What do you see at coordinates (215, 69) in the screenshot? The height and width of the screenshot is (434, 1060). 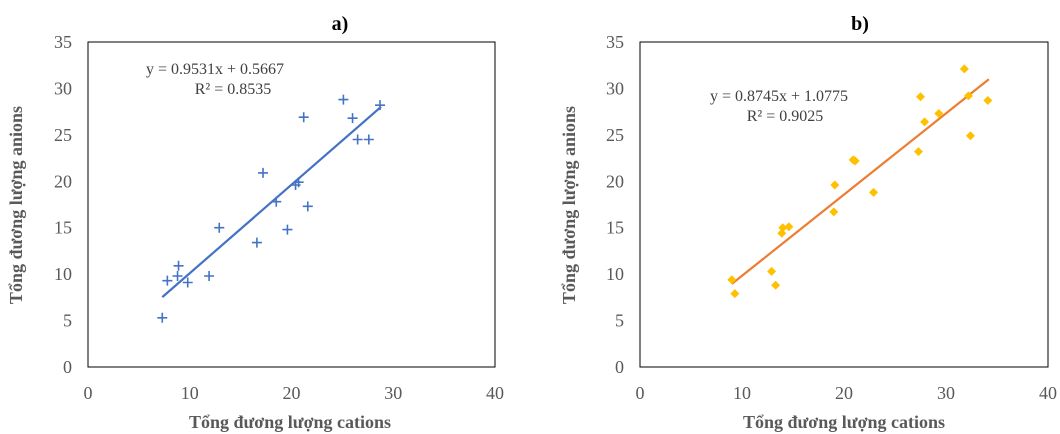 I see `regression-equation: y = 0.9531x + 0.5667` at bounding box center [215, 69].